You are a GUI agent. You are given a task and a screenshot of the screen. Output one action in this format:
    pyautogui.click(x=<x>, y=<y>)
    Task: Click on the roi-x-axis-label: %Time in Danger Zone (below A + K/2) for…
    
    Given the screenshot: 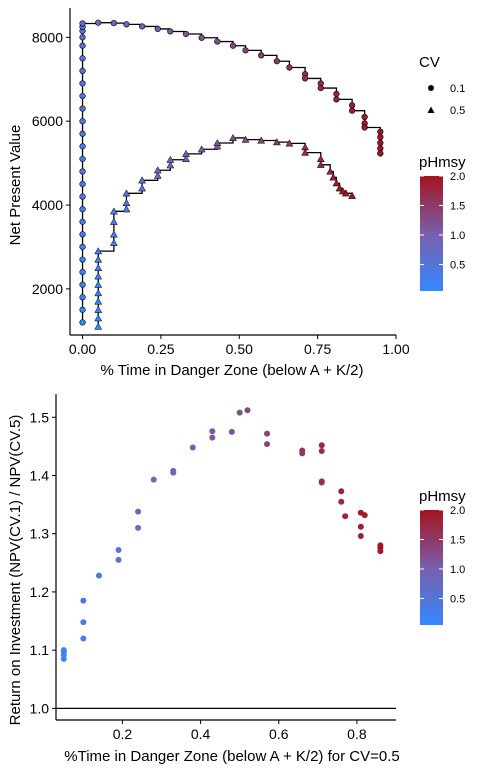 What is the action you would take?
    pyautogui.click(x=231, y=756)
    